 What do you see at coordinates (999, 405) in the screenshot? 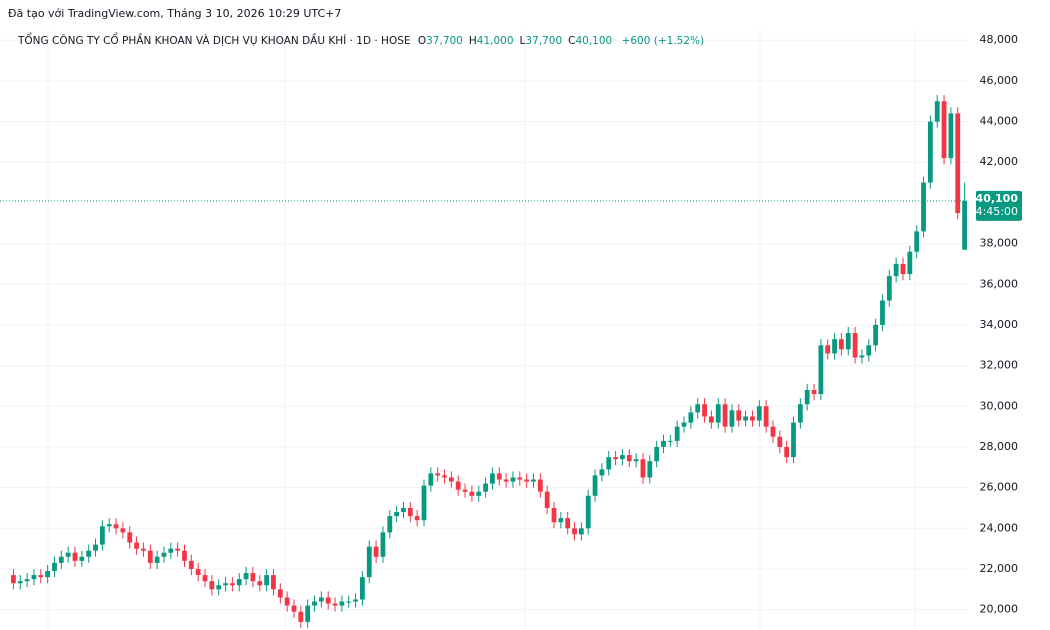
I see `y-tick-label: 30,000` at bounding box center [999, 405].